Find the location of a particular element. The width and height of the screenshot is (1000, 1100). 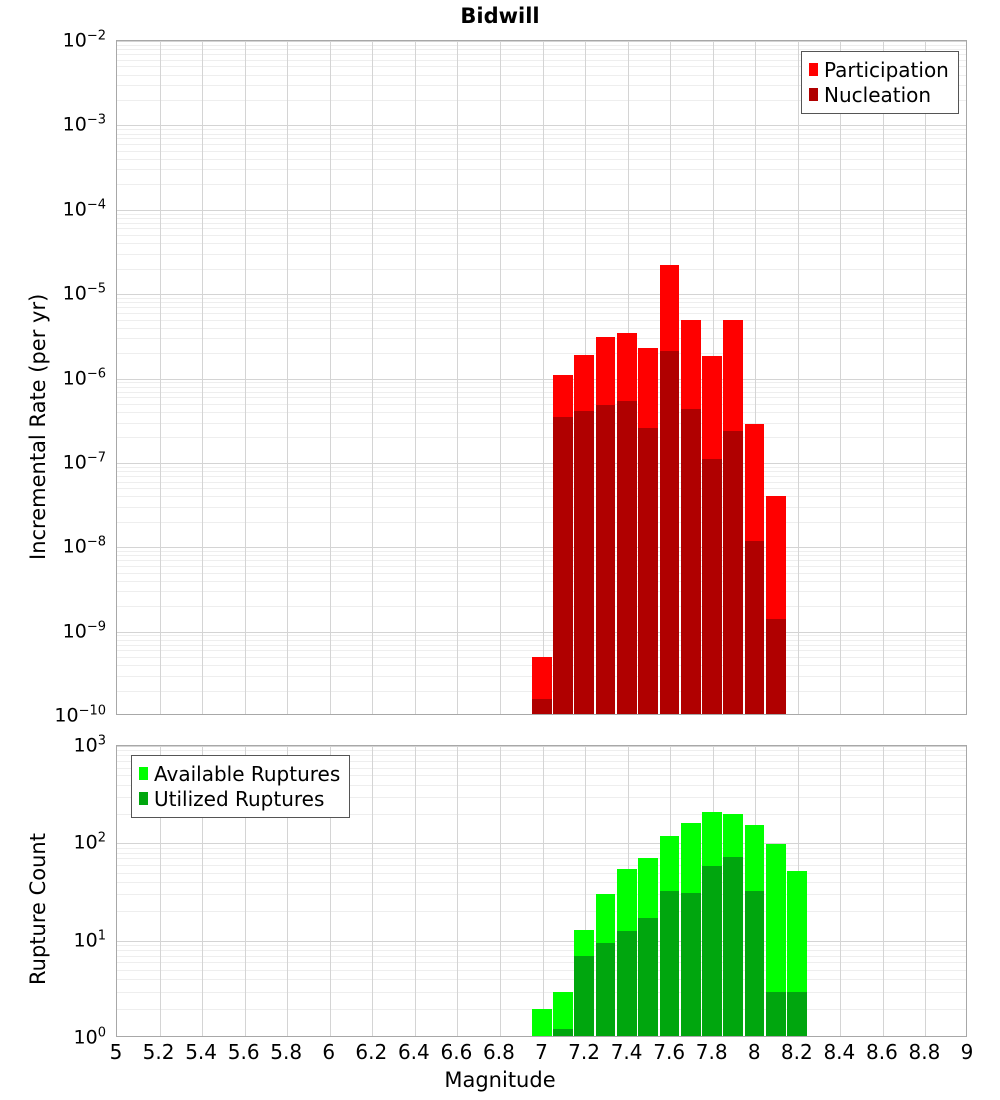

x-axis-tick-label: 6 is located at coordinates (329, 1052).